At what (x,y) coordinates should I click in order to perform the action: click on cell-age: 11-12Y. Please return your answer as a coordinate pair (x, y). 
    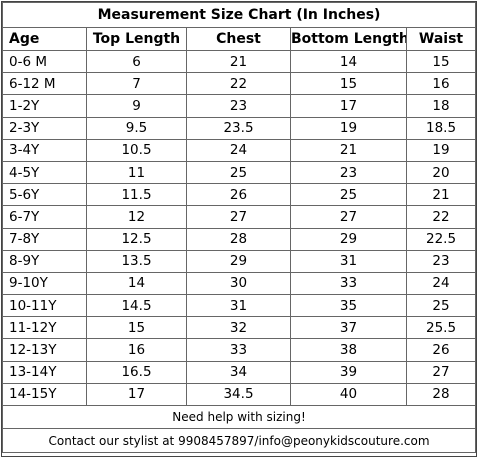
    Looking at the image, I should click on (44, 328).